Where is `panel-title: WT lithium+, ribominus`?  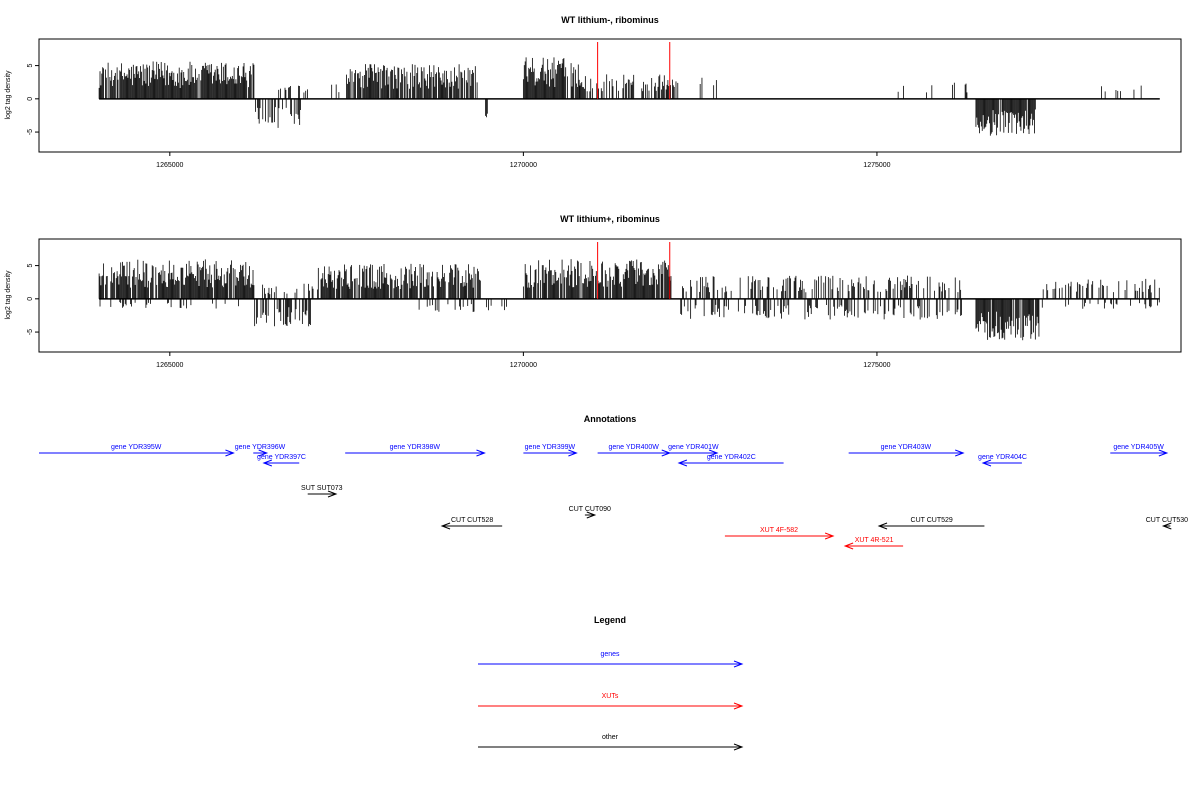 panel-title: WT lithium+, ribominus is located at coordinates (610, 219).